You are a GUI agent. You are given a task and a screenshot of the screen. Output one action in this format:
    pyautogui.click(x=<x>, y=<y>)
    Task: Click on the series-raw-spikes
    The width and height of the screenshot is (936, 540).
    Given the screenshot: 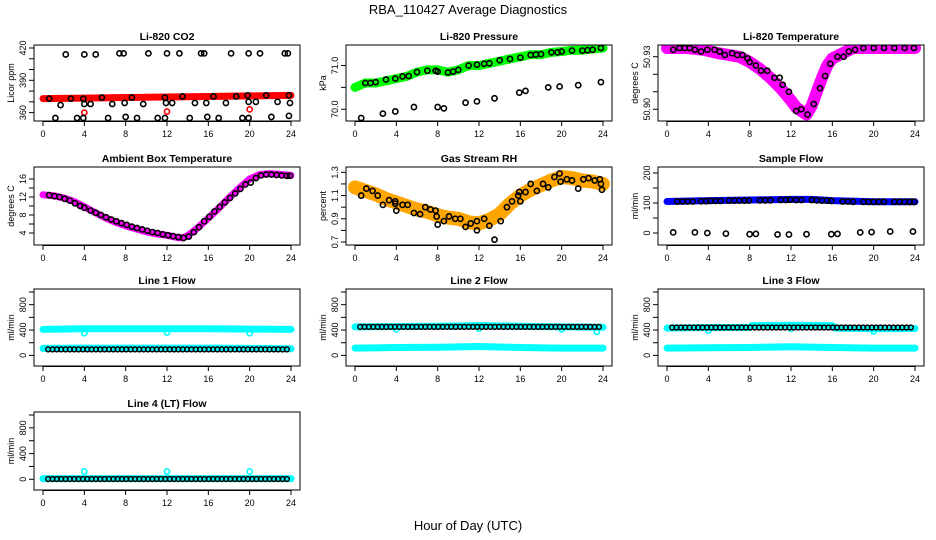 What is the action you would take?
    pyautogui.click(x=167, y=471)
    